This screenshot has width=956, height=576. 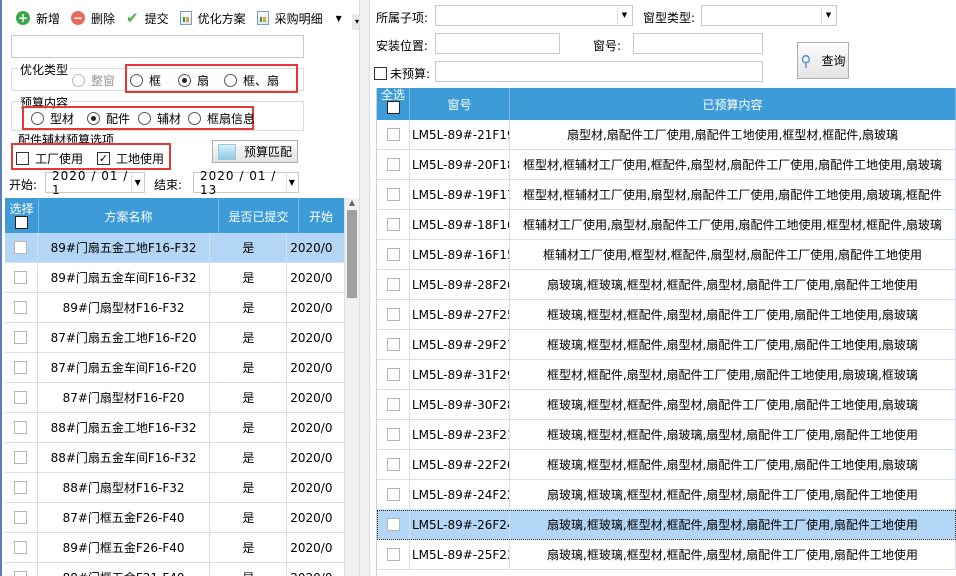 What do you see at coordinates (49, 158) in the screenshot?
I see `factory-use-checkbox: 工厂使用` at bounding box center [49, 158].